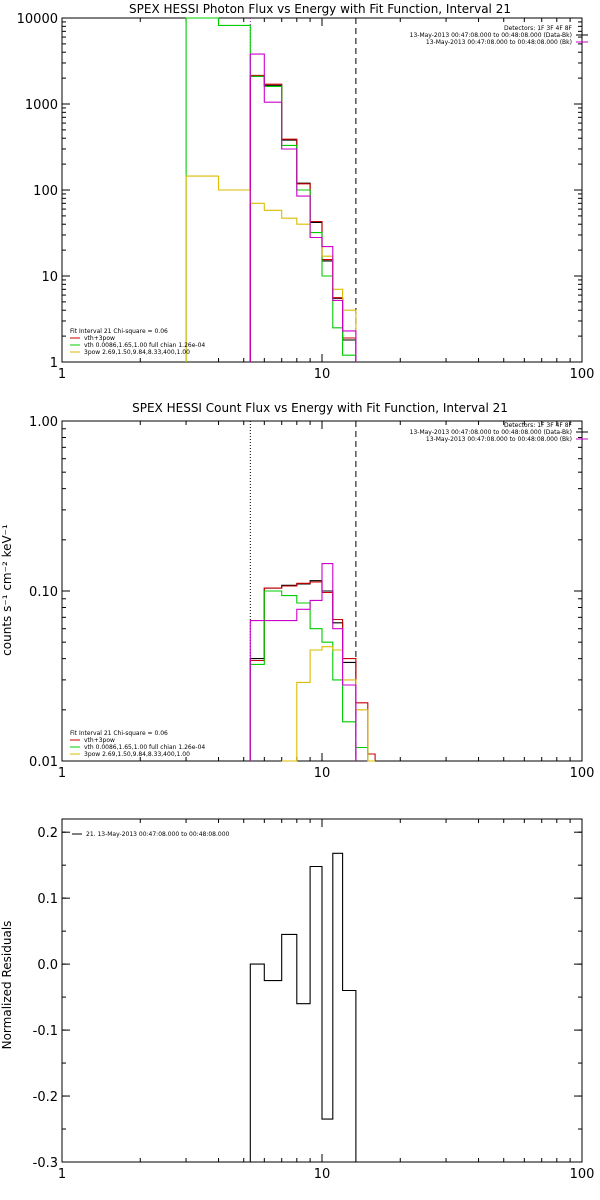  I want to click on y-tick-label: 0.2, so click(47, 833).